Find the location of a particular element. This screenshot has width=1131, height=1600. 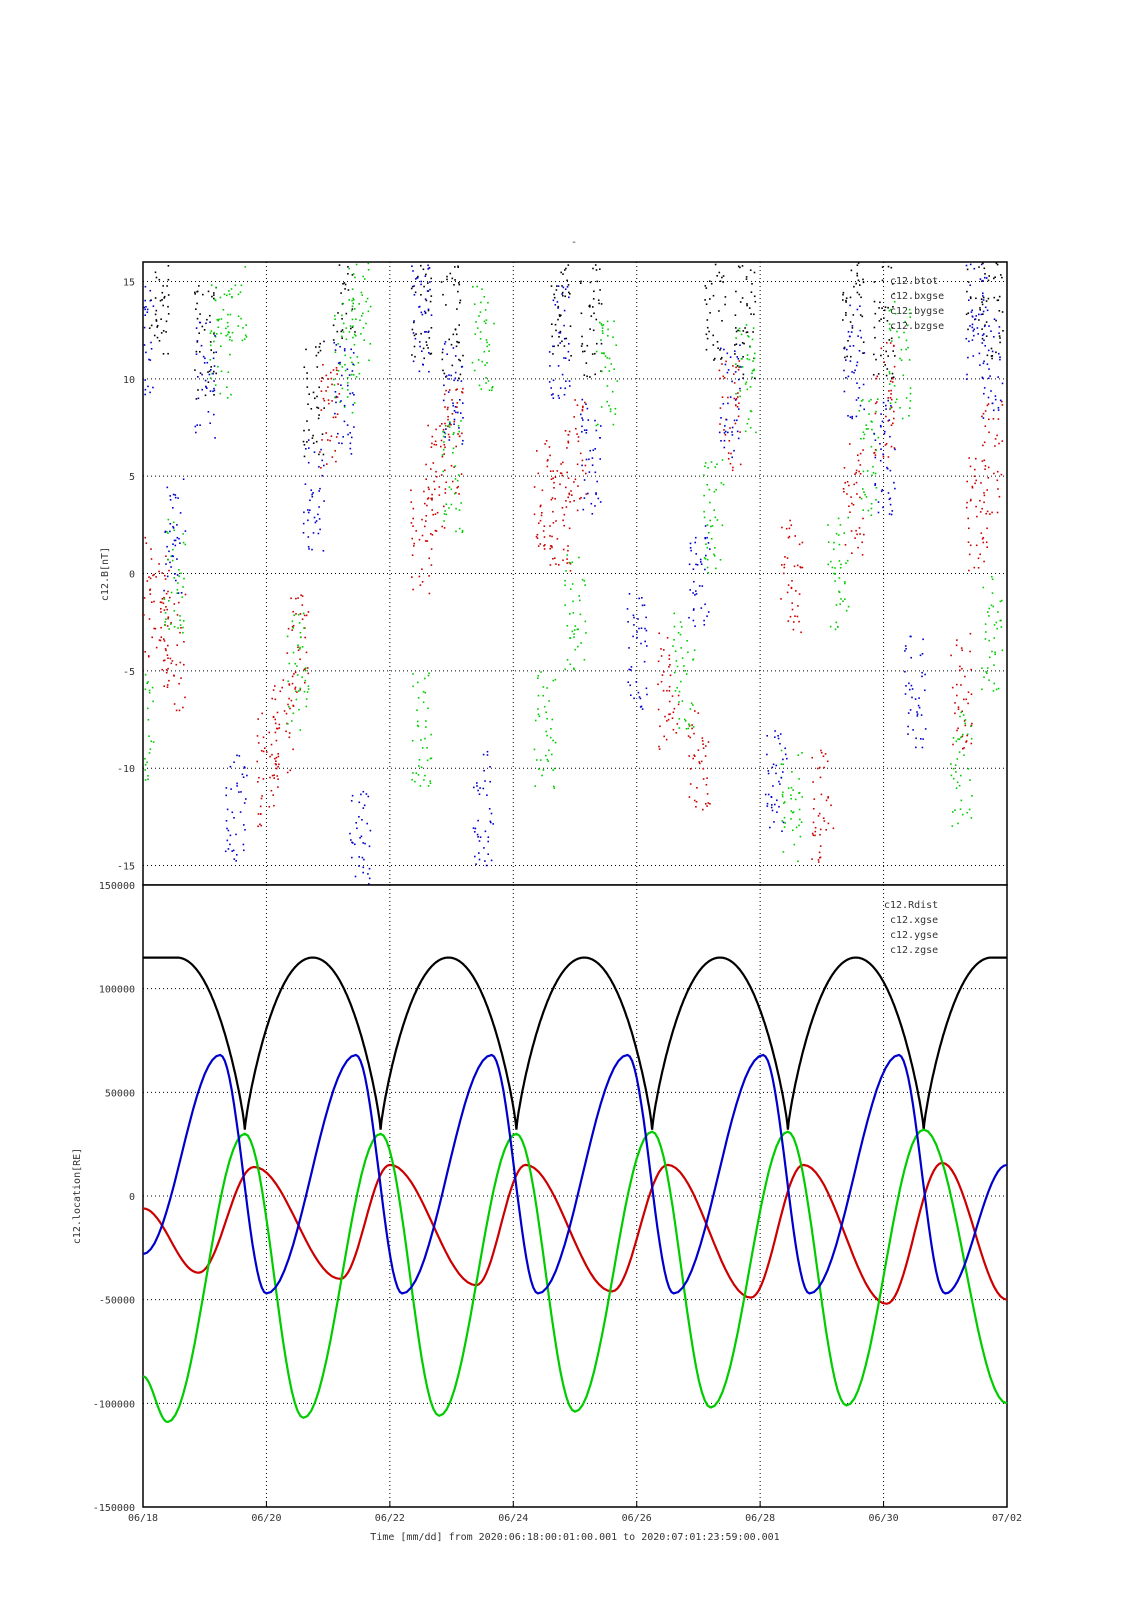

y-tick-label: 50000 is located at coordinates (120, 1093).